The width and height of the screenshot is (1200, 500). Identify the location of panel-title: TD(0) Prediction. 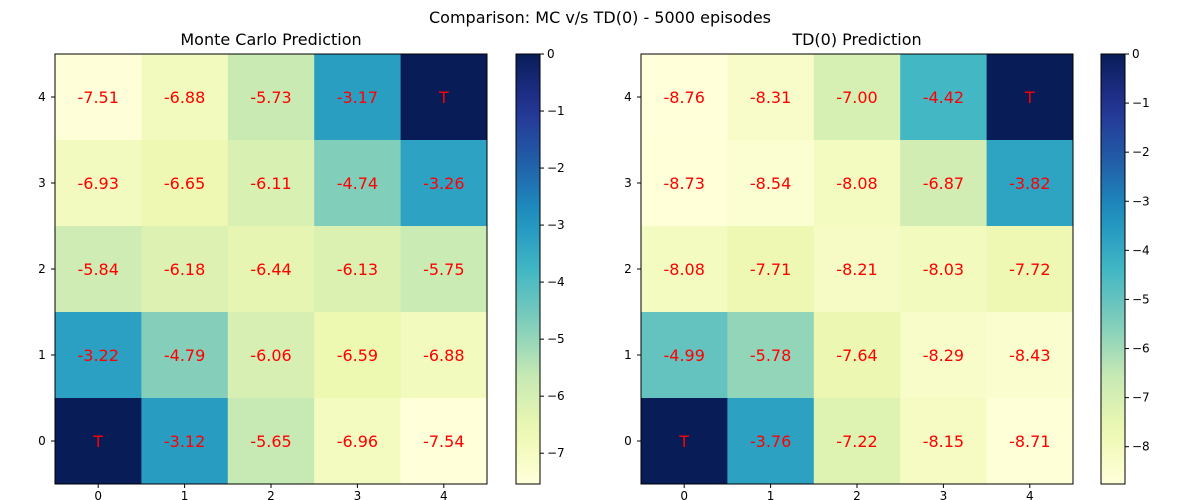
(856, 39).